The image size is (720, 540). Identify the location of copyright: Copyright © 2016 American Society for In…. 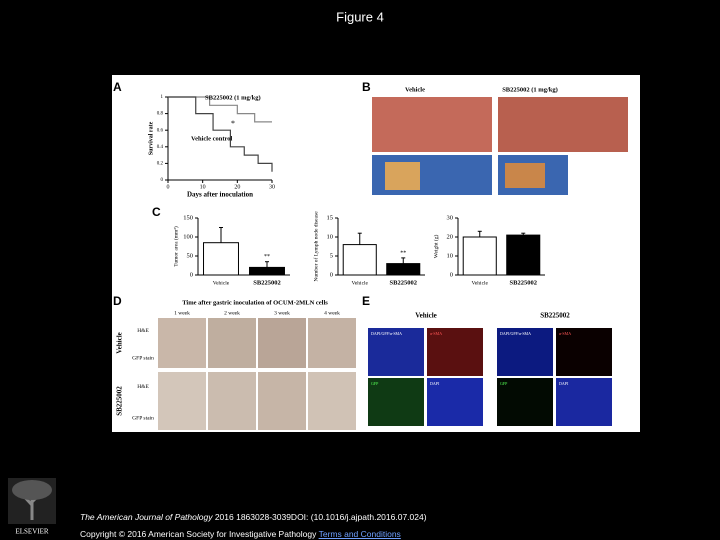
(198, 534).